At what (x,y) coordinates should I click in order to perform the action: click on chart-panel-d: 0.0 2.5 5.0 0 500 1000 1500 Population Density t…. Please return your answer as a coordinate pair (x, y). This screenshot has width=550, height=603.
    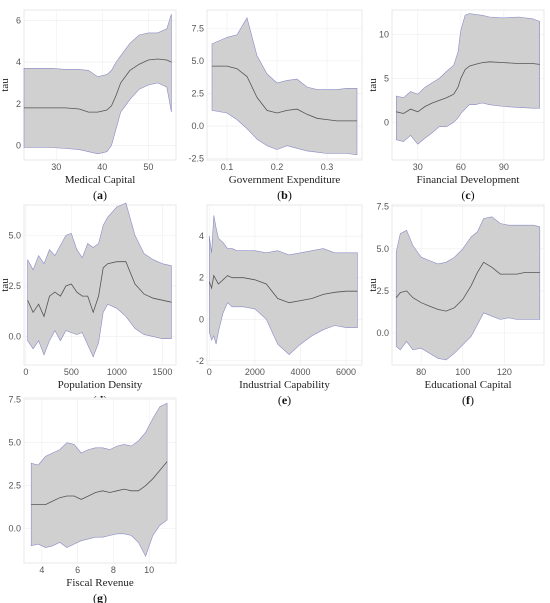
    Looking at the image, I should click on (88, 304).